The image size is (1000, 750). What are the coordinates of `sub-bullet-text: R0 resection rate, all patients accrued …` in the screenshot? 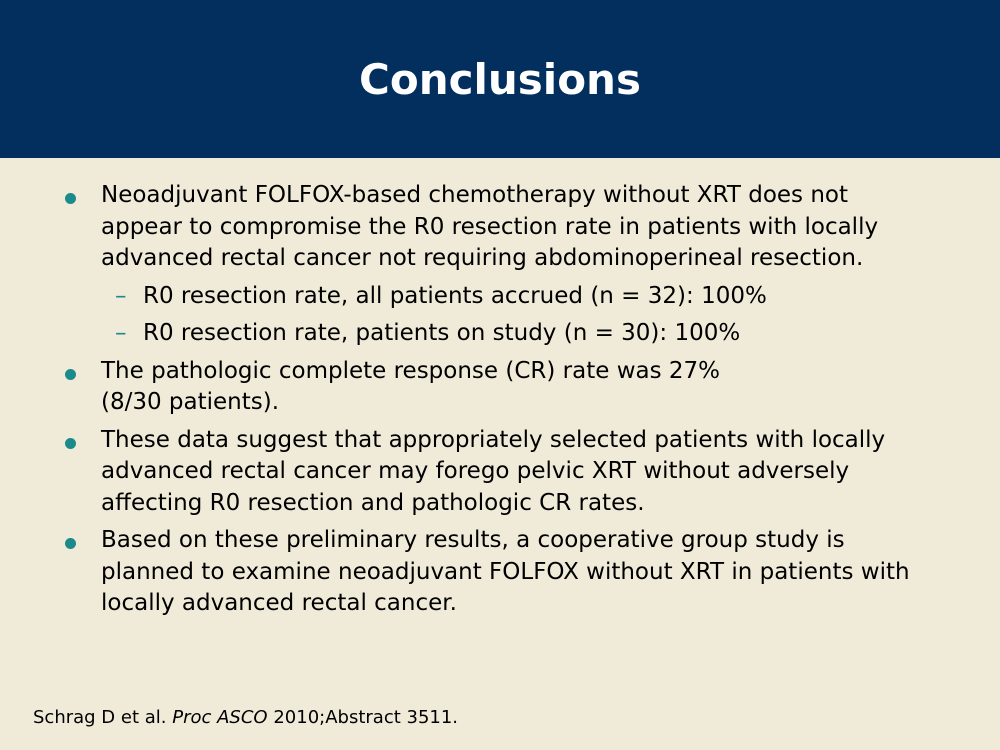 It's located at (455, 295).